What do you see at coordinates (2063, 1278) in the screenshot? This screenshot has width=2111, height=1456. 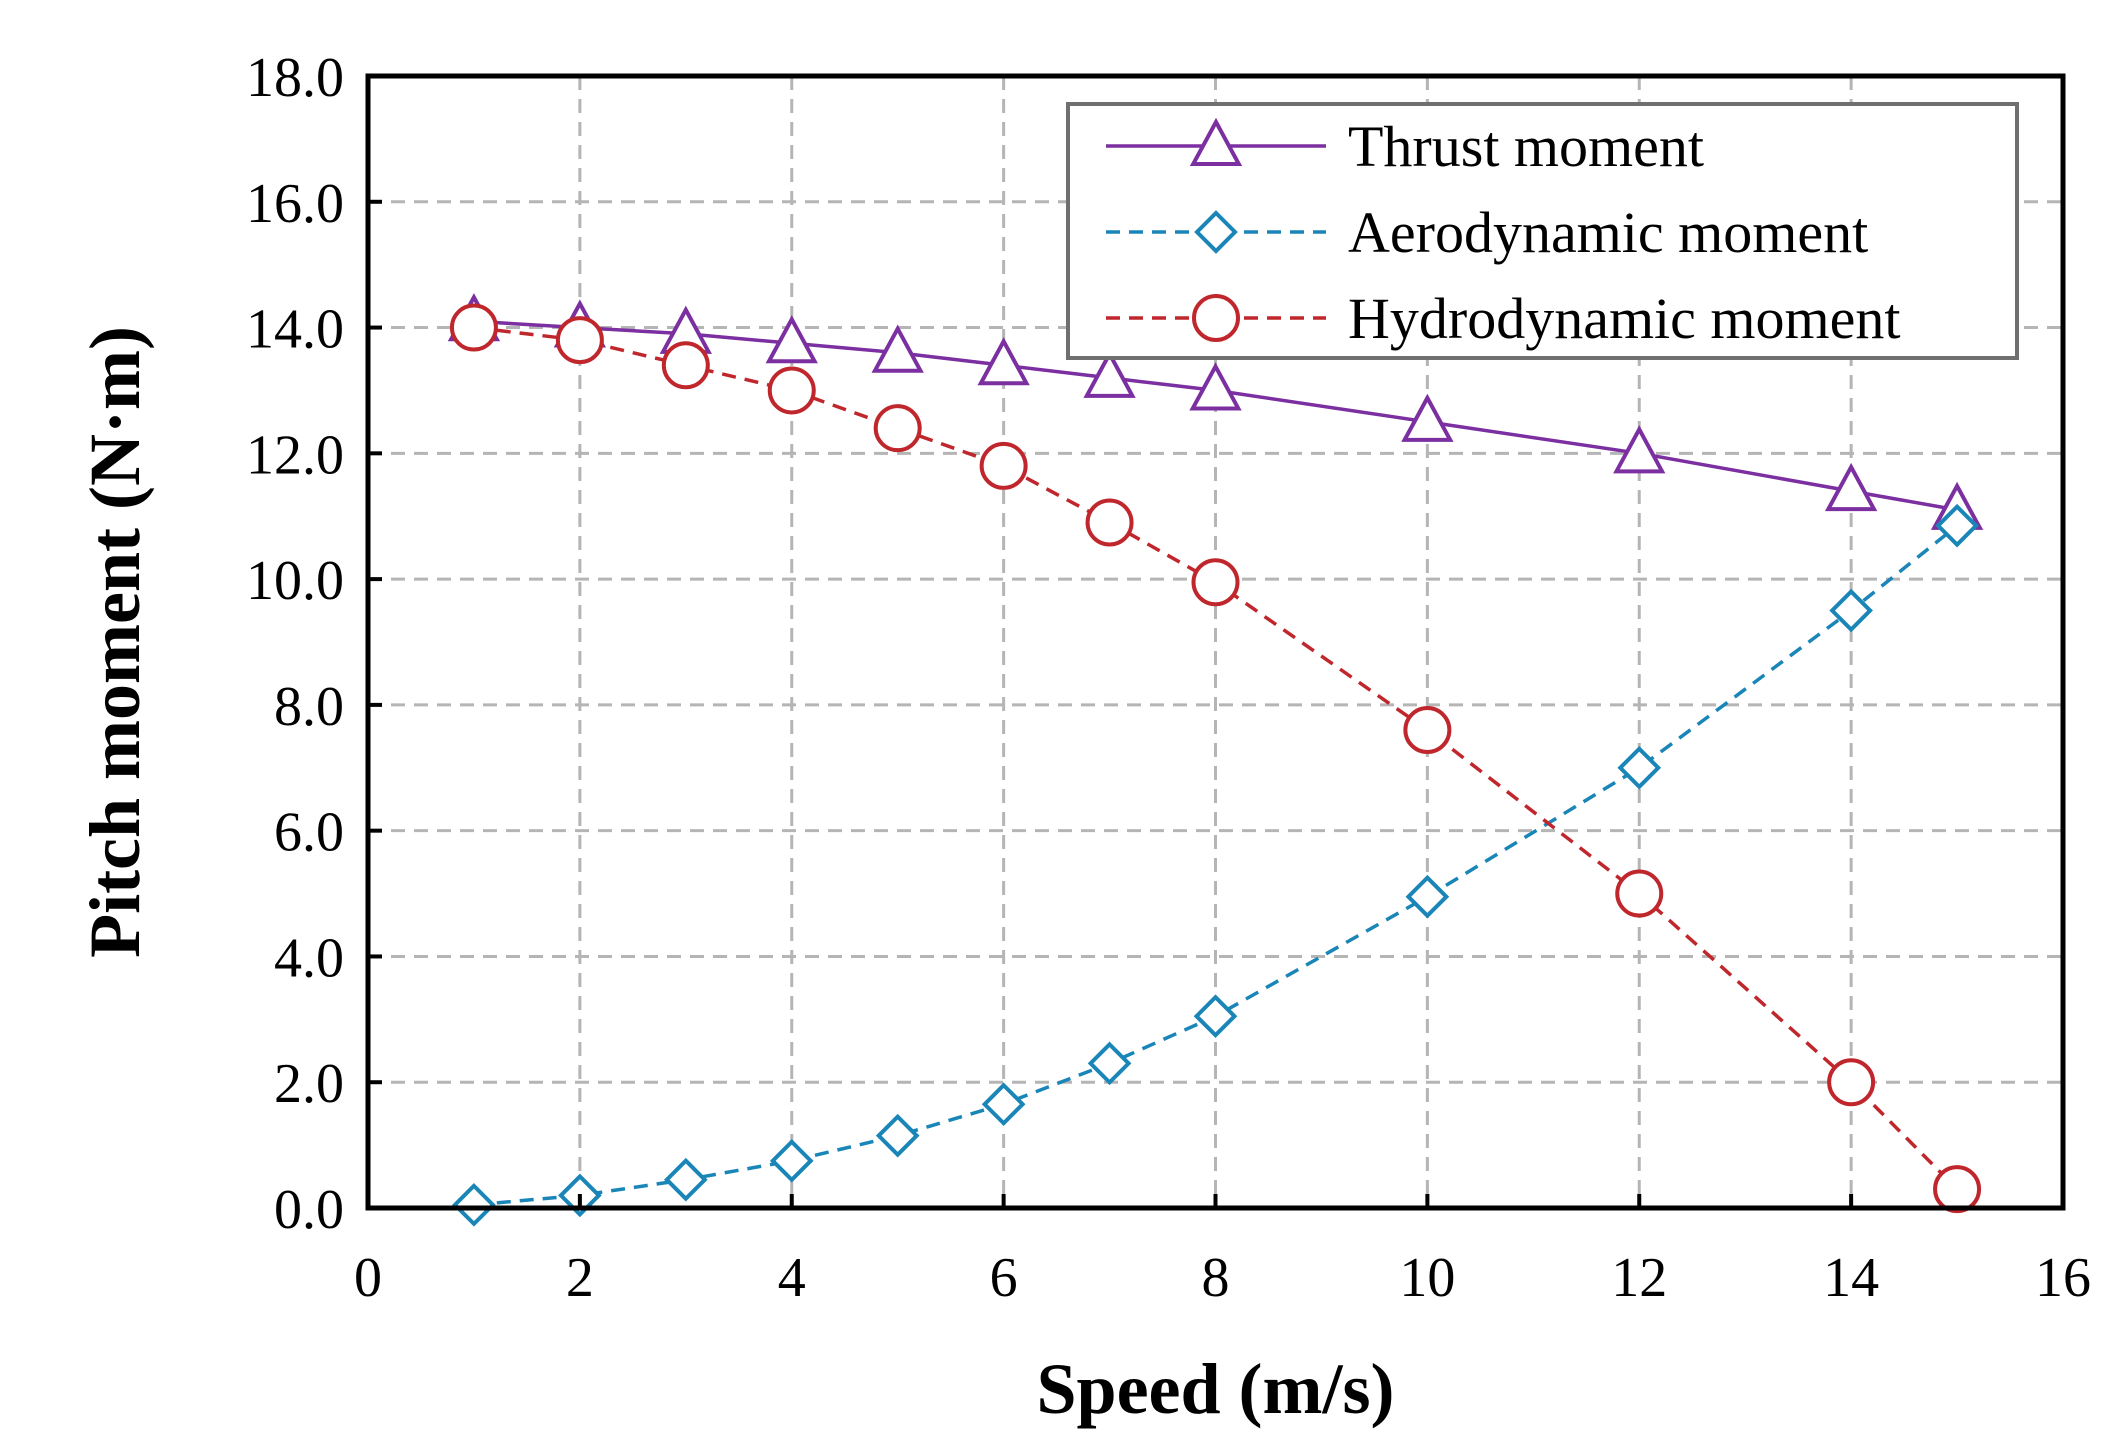 I see `x-tick-label: 16` at bounding box center [2063, 1278].